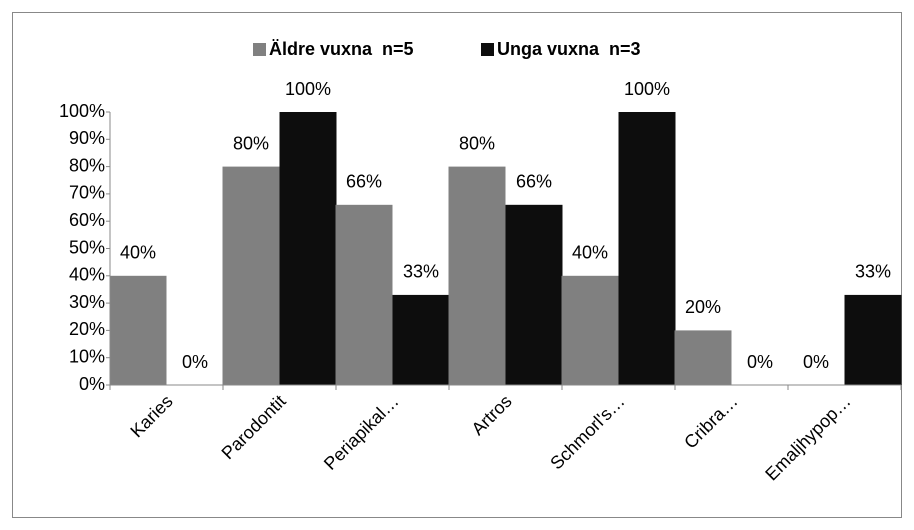  I want to click on y-tick-label: 20%, so click(87, 329).